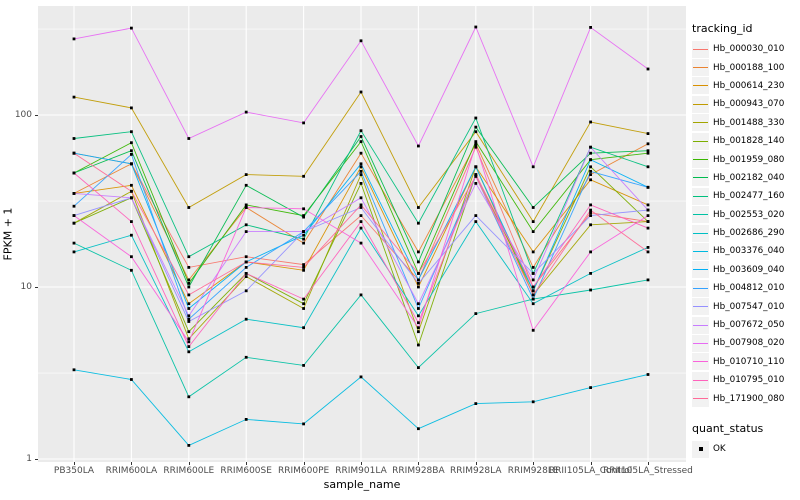 This screenshot has width=800, height=500. I want to click on legend-entry-label: Hb_002182_040, so click(749, 177).